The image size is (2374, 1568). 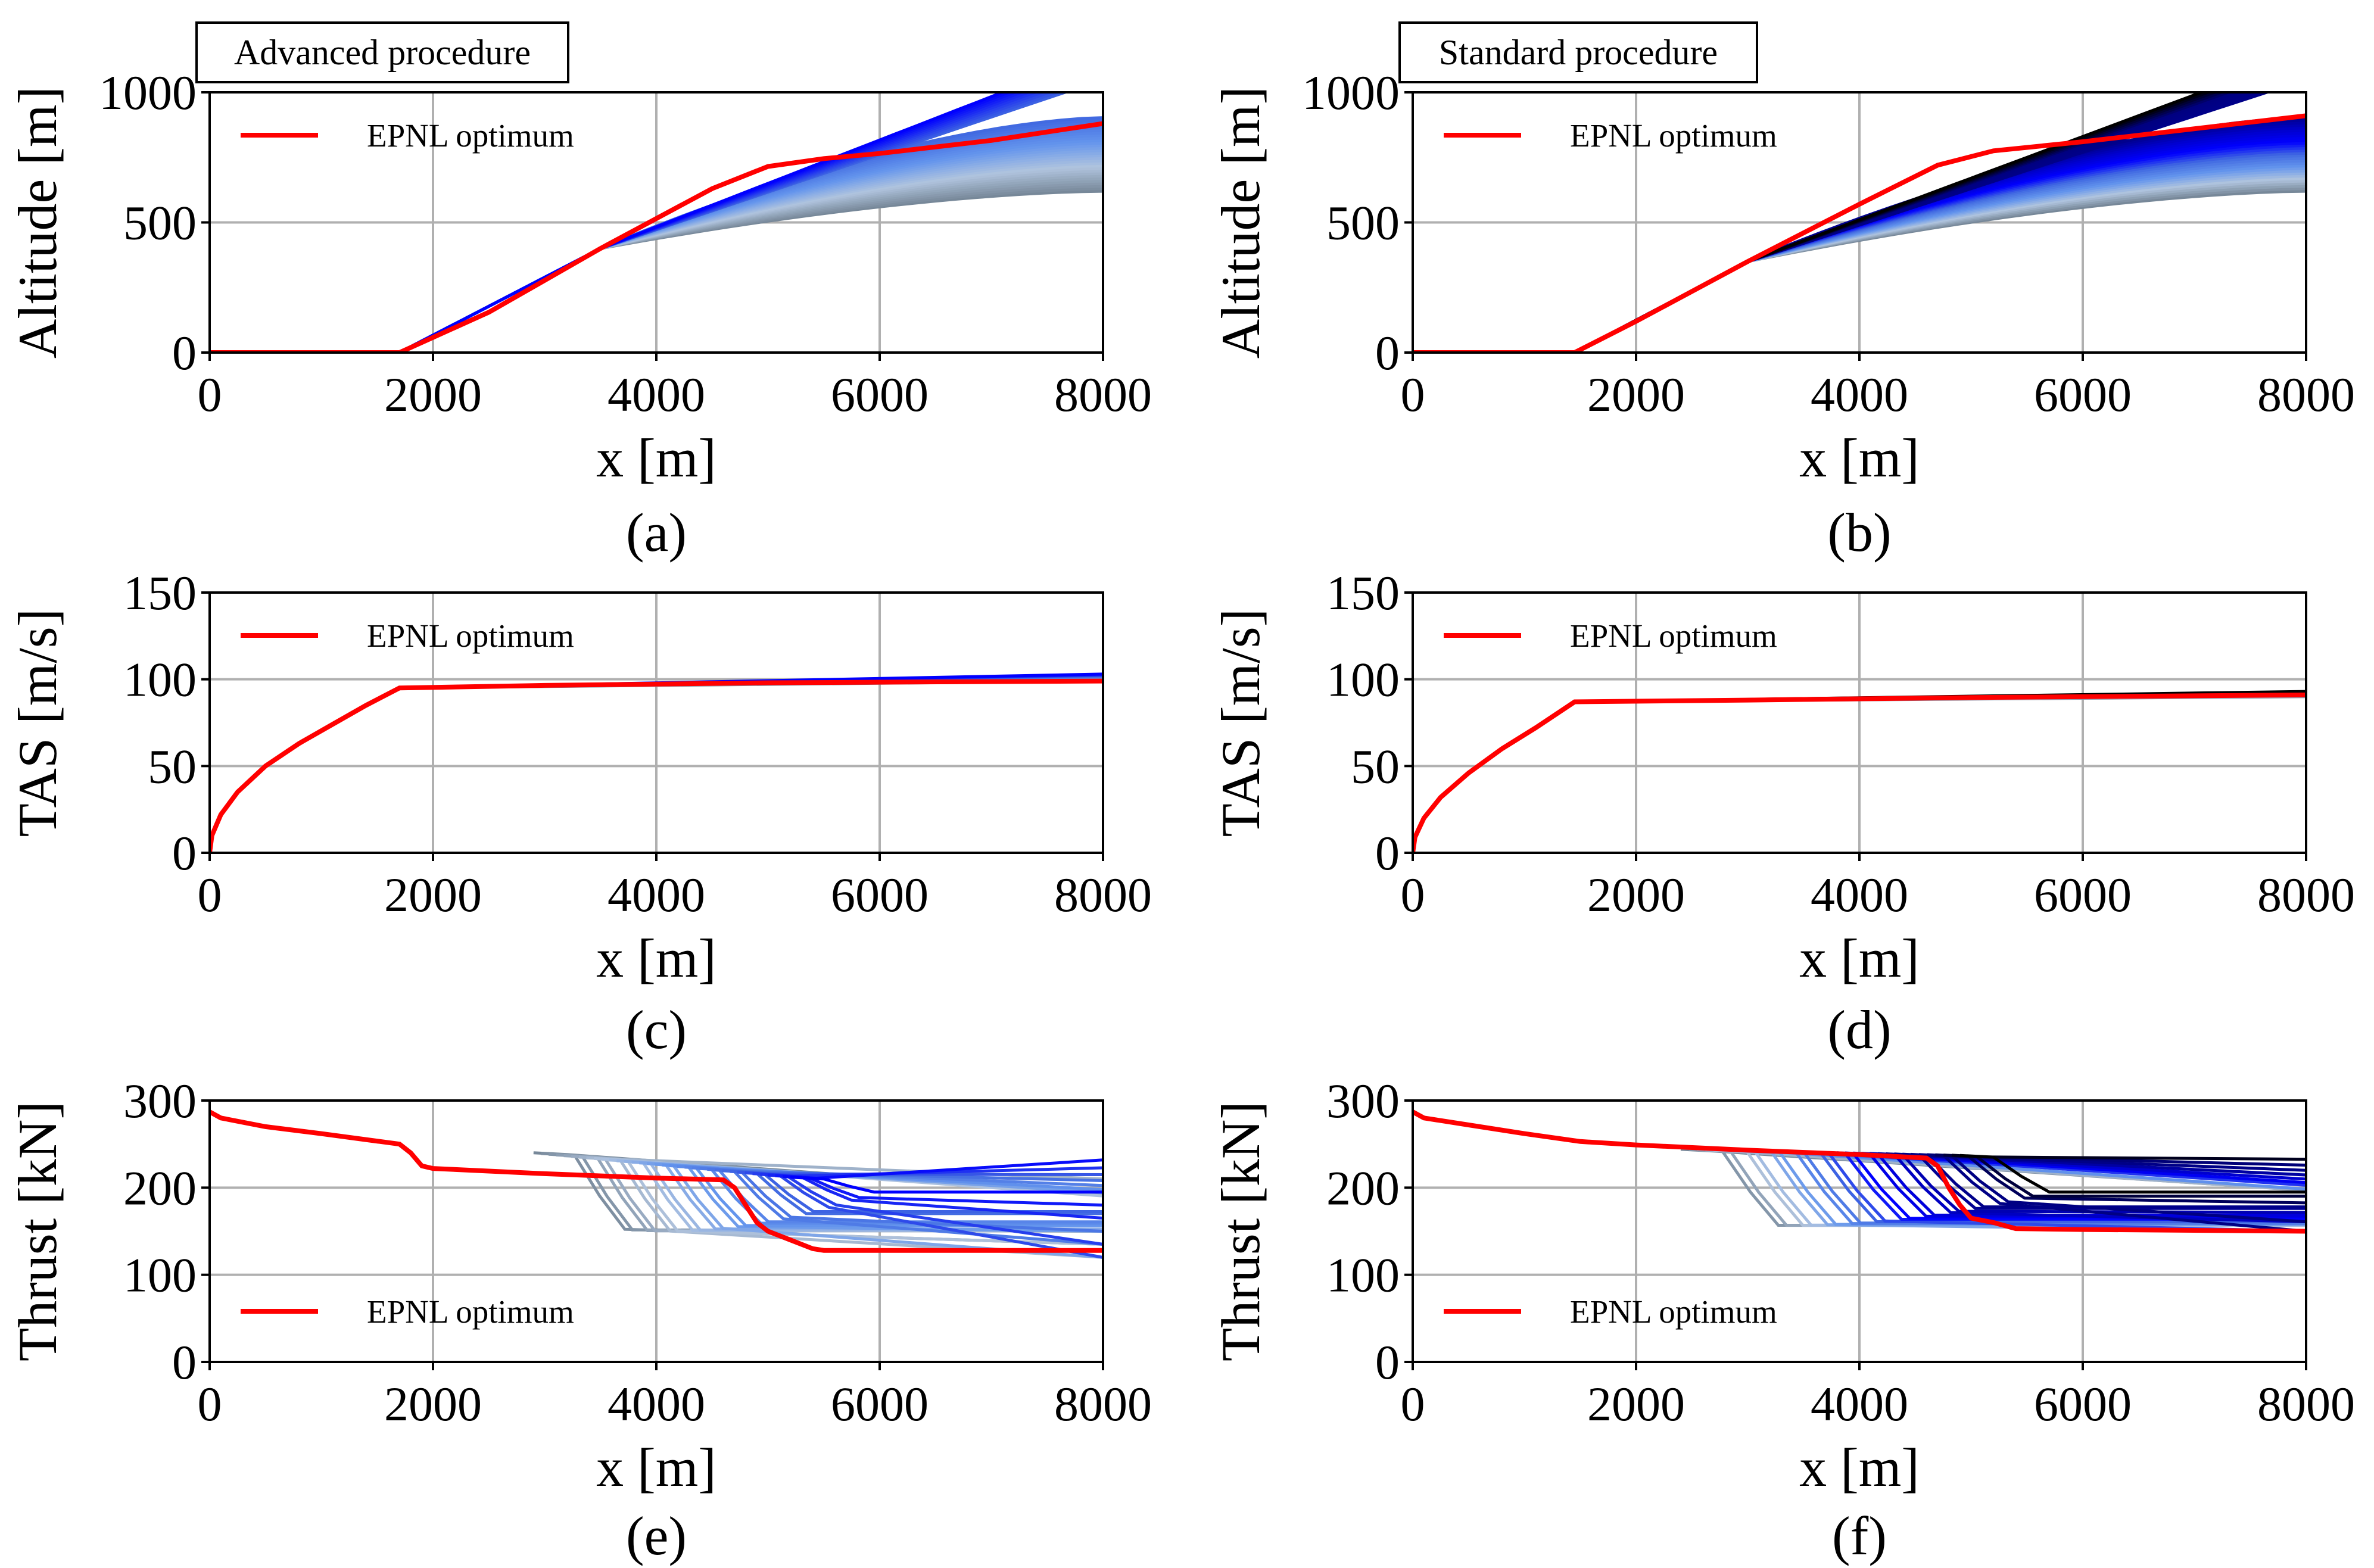 I want to click on subfigure-caption: (b), so click(x=1859, y=532).